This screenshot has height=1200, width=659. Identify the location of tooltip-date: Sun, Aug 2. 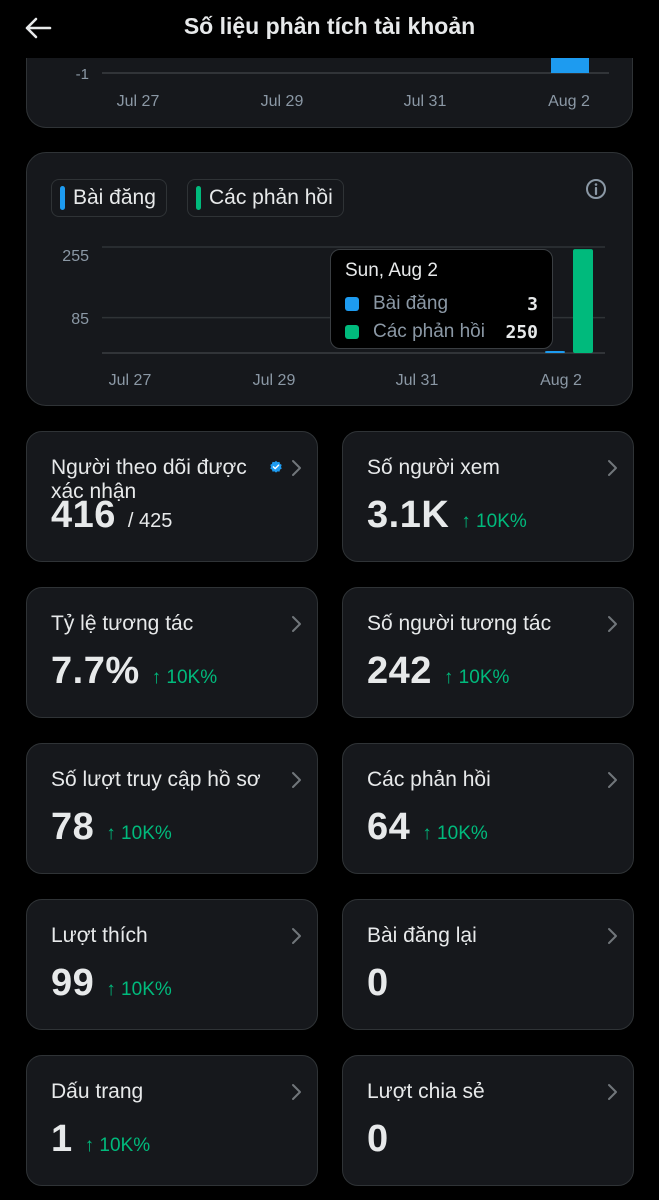
(391, 270).